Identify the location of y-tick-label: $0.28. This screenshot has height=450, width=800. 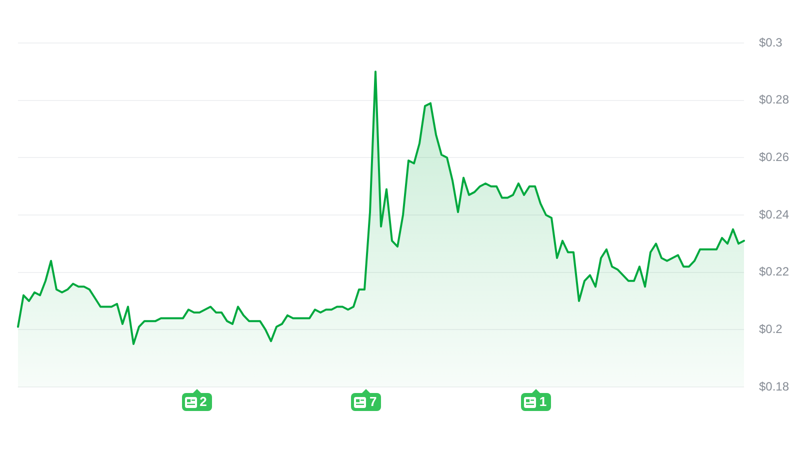
(774, 99).